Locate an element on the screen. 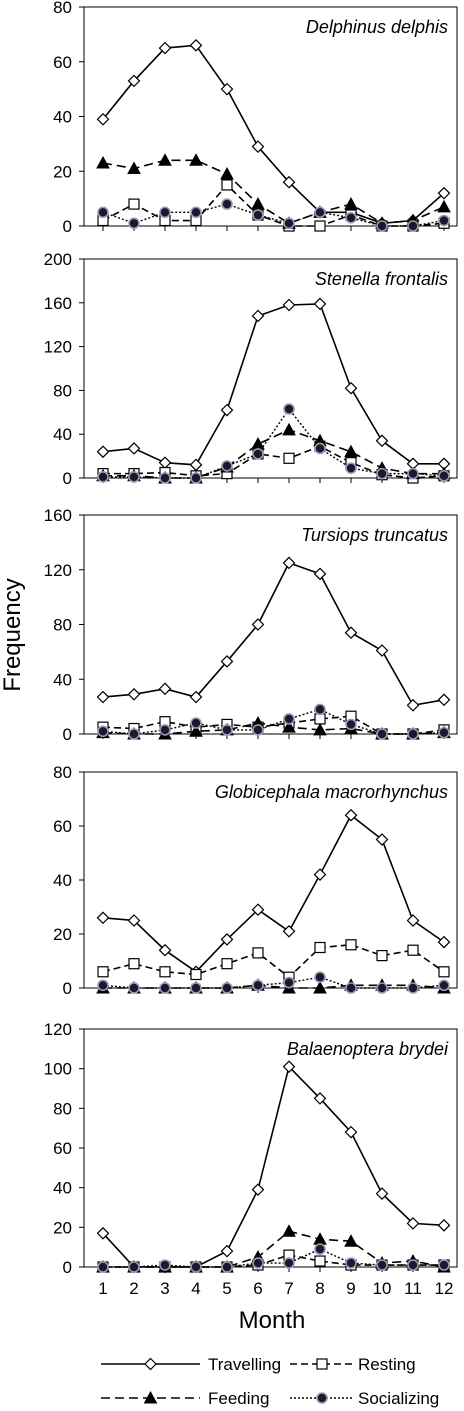  legend: Travelling Resting Feeding Socializing is located at coordinates (270, 1381).